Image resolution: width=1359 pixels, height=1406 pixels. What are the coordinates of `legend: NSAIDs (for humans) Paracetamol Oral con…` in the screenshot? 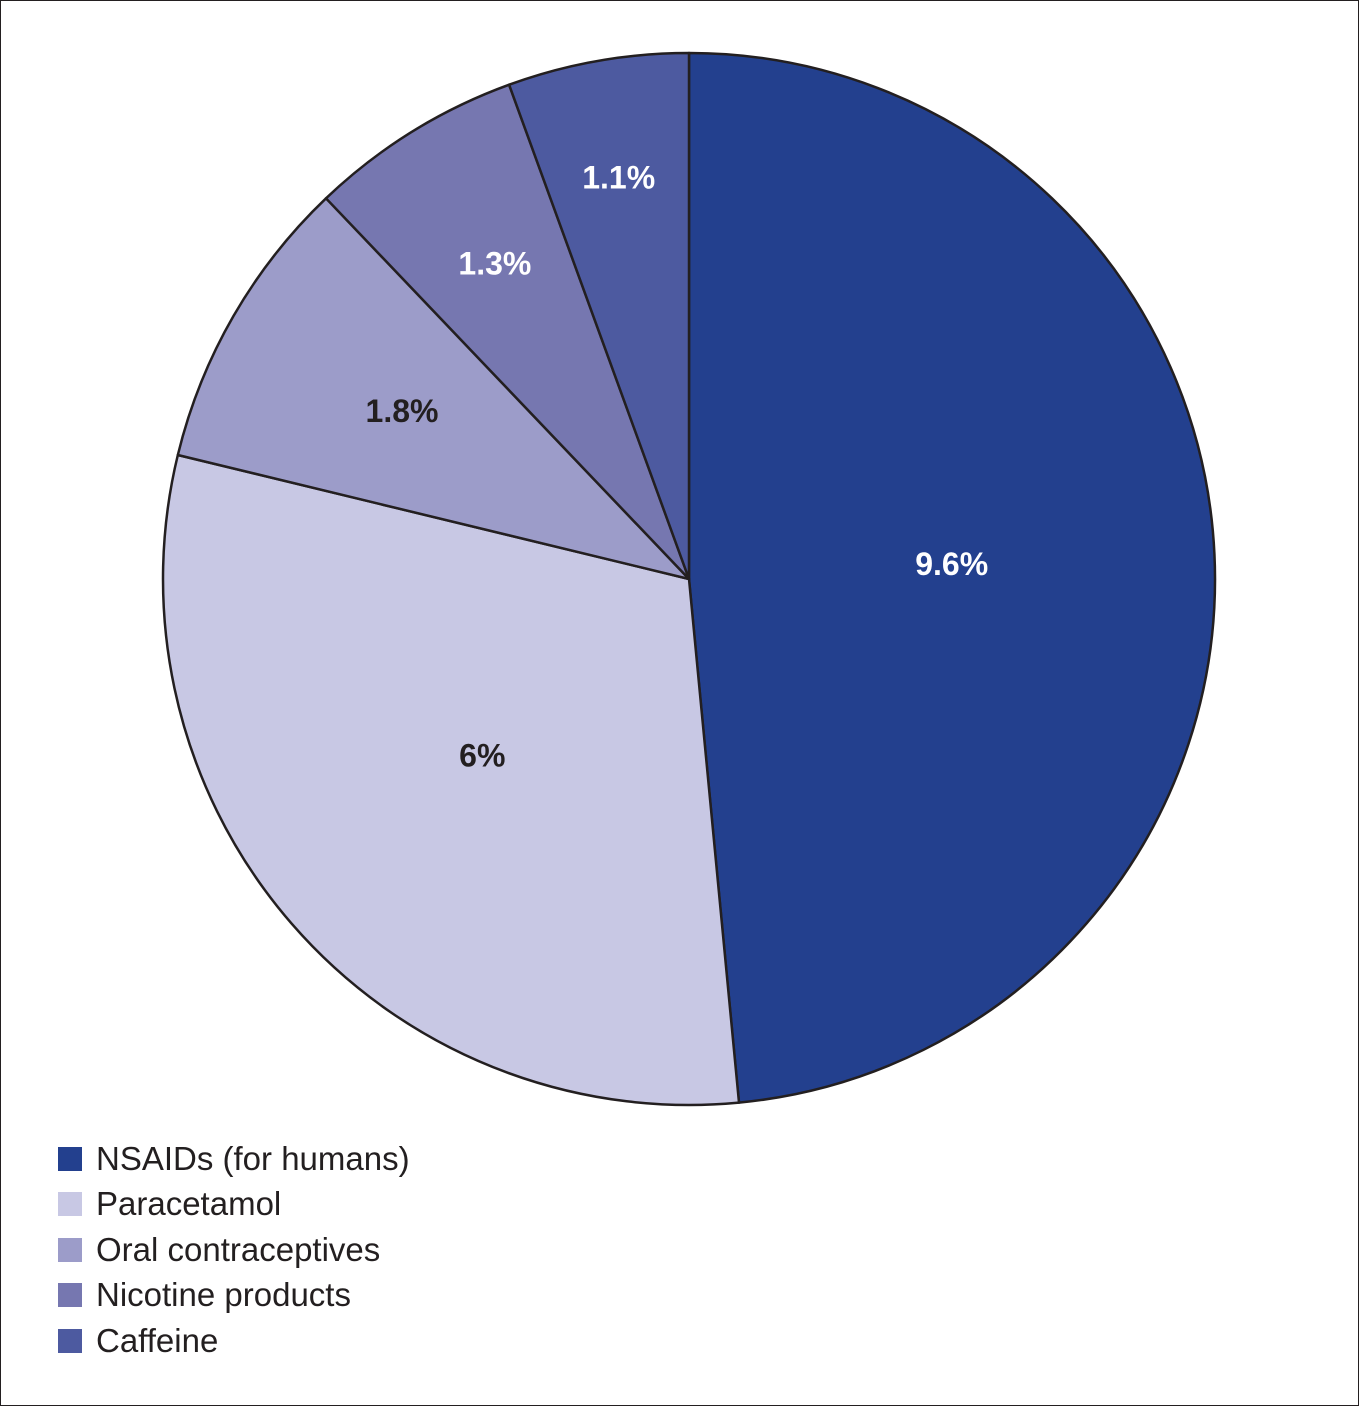 It's located at (234, 1250).